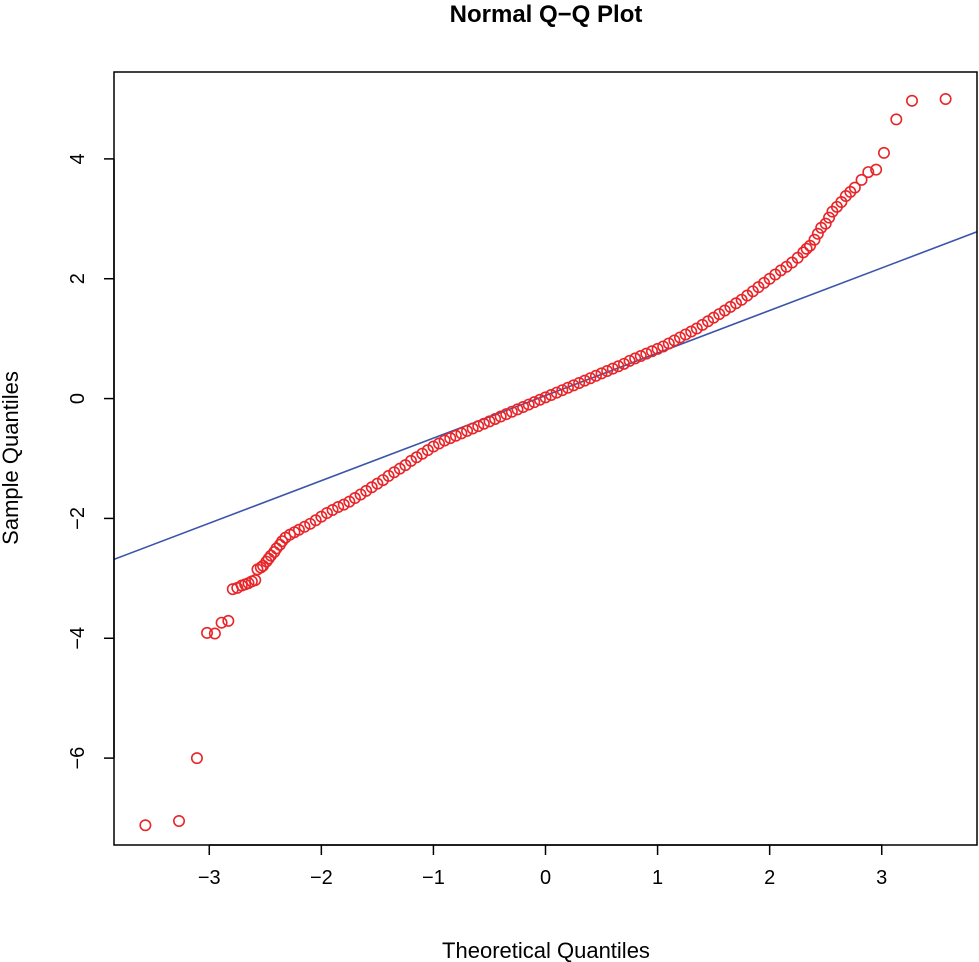 Image resolution: width=979 pixels, height=962 pixels. I want to click on x-tick-label: 2, so click(769, 878).